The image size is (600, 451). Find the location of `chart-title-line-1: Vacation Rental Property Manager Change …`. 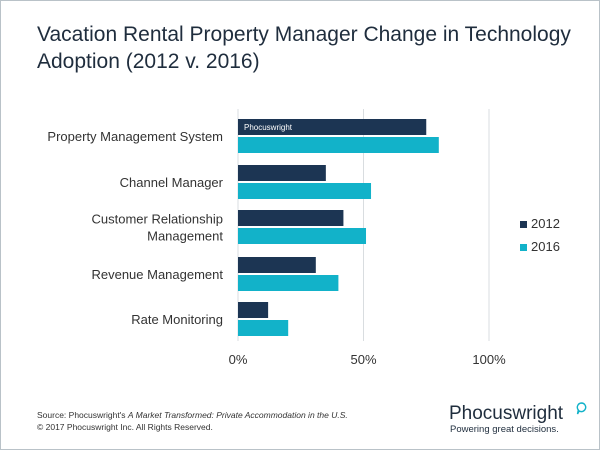

chart-title-line-1: Vacation Rental Property Manager Change … is located at coordinates (304, 34).